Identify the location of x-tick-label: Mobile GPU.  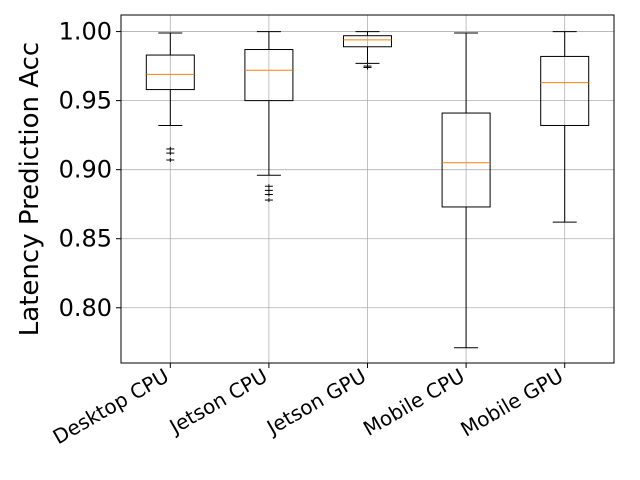
(511, 403).